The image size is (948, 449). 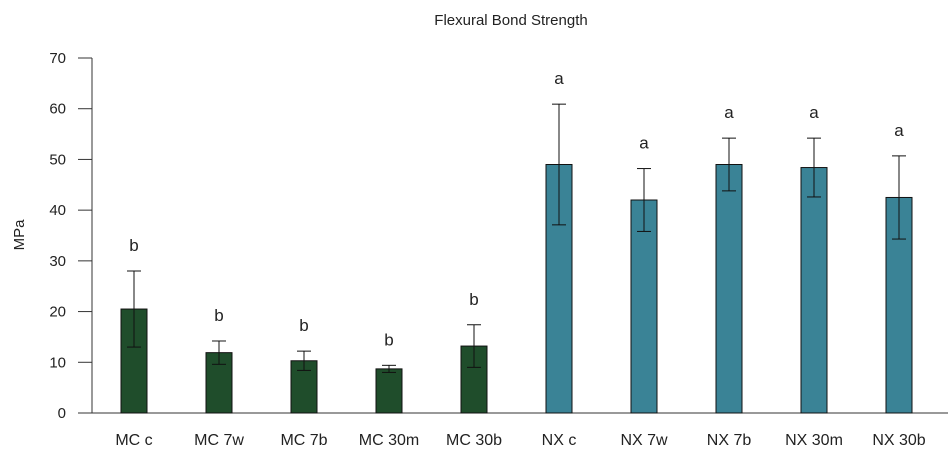 I want to click on x-category-label: MC 7w, so click(x=219, y=440).